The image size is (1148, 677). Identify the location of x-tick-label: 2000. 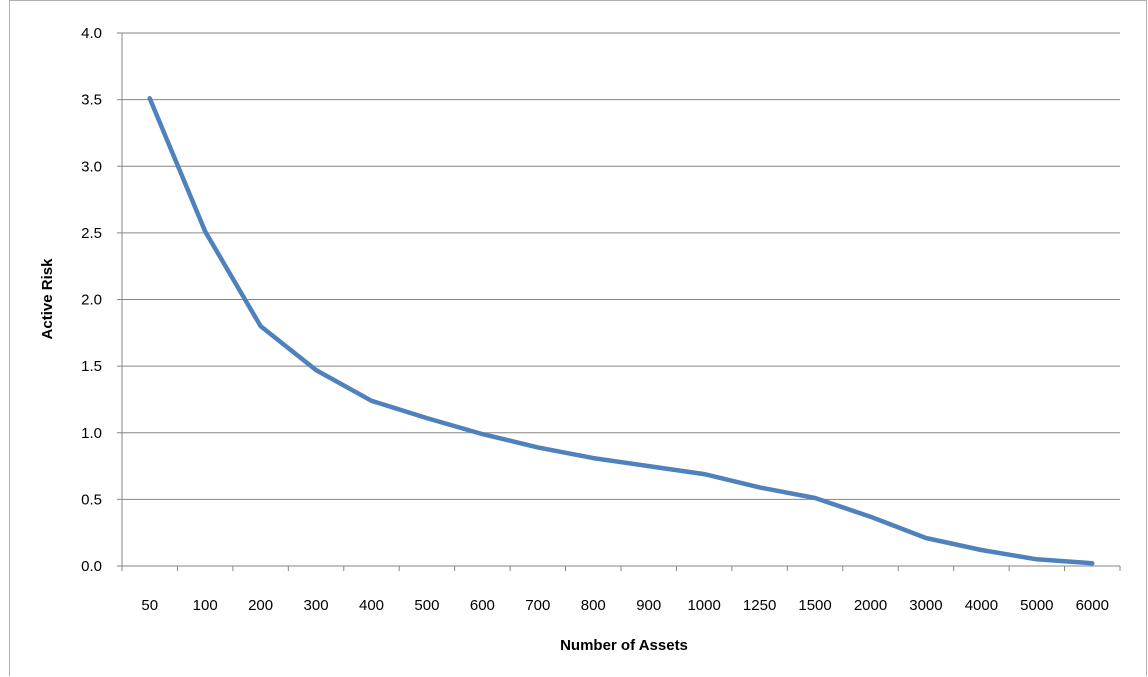
(870, 605).